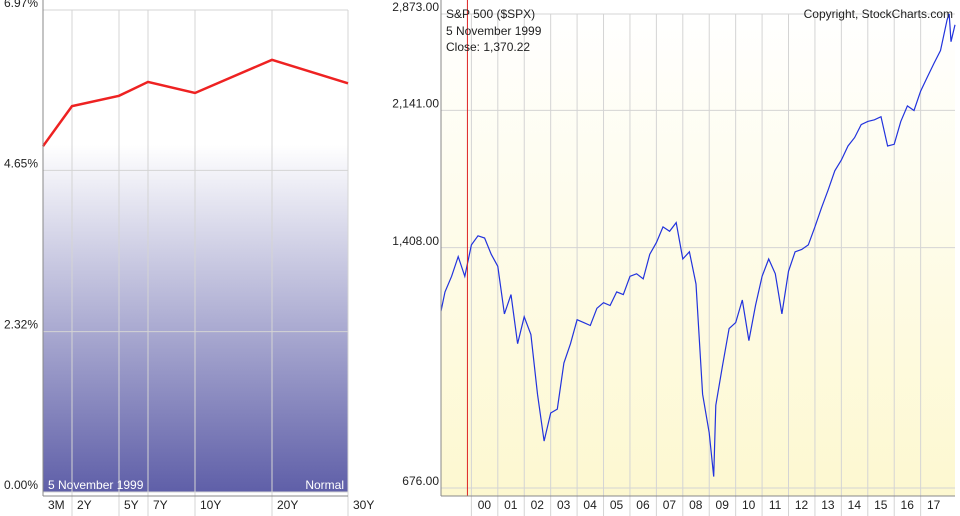  Describe the element at coordinates (488, 47) in the screenshot. I see `annotation: Close: 1,370.22` at that location.